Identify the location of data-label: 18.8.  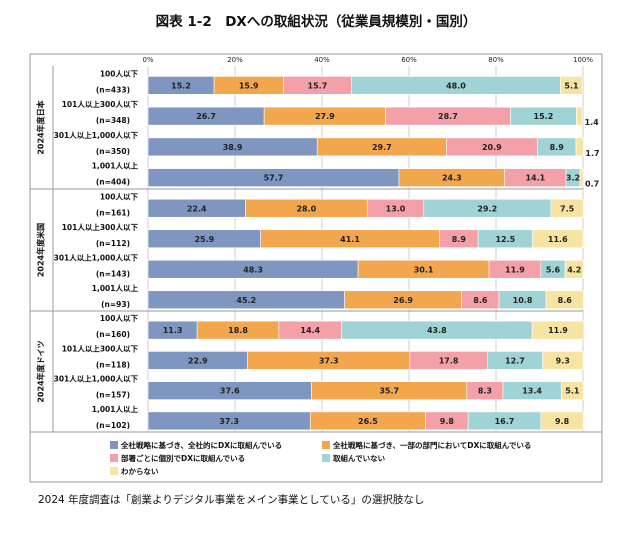
(238, 330).